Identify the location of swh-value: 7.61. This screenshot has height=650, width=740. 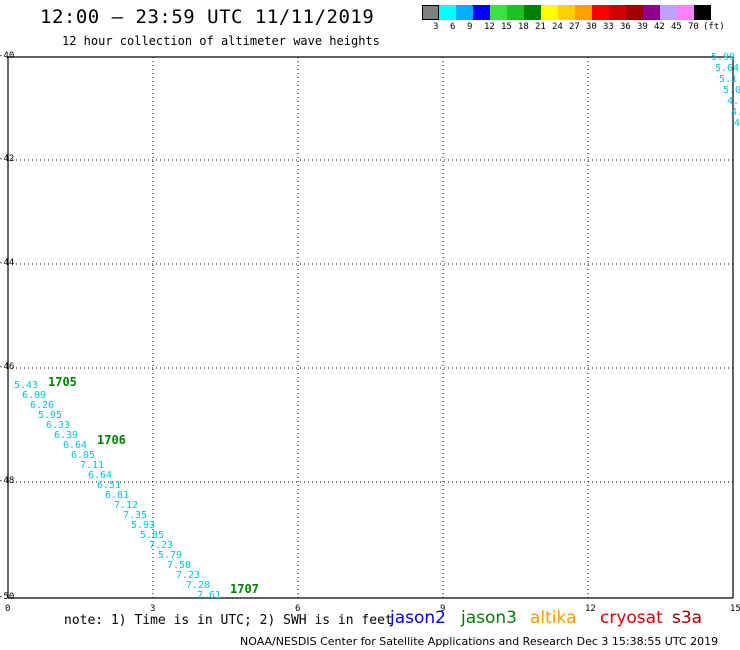
(209, 595).